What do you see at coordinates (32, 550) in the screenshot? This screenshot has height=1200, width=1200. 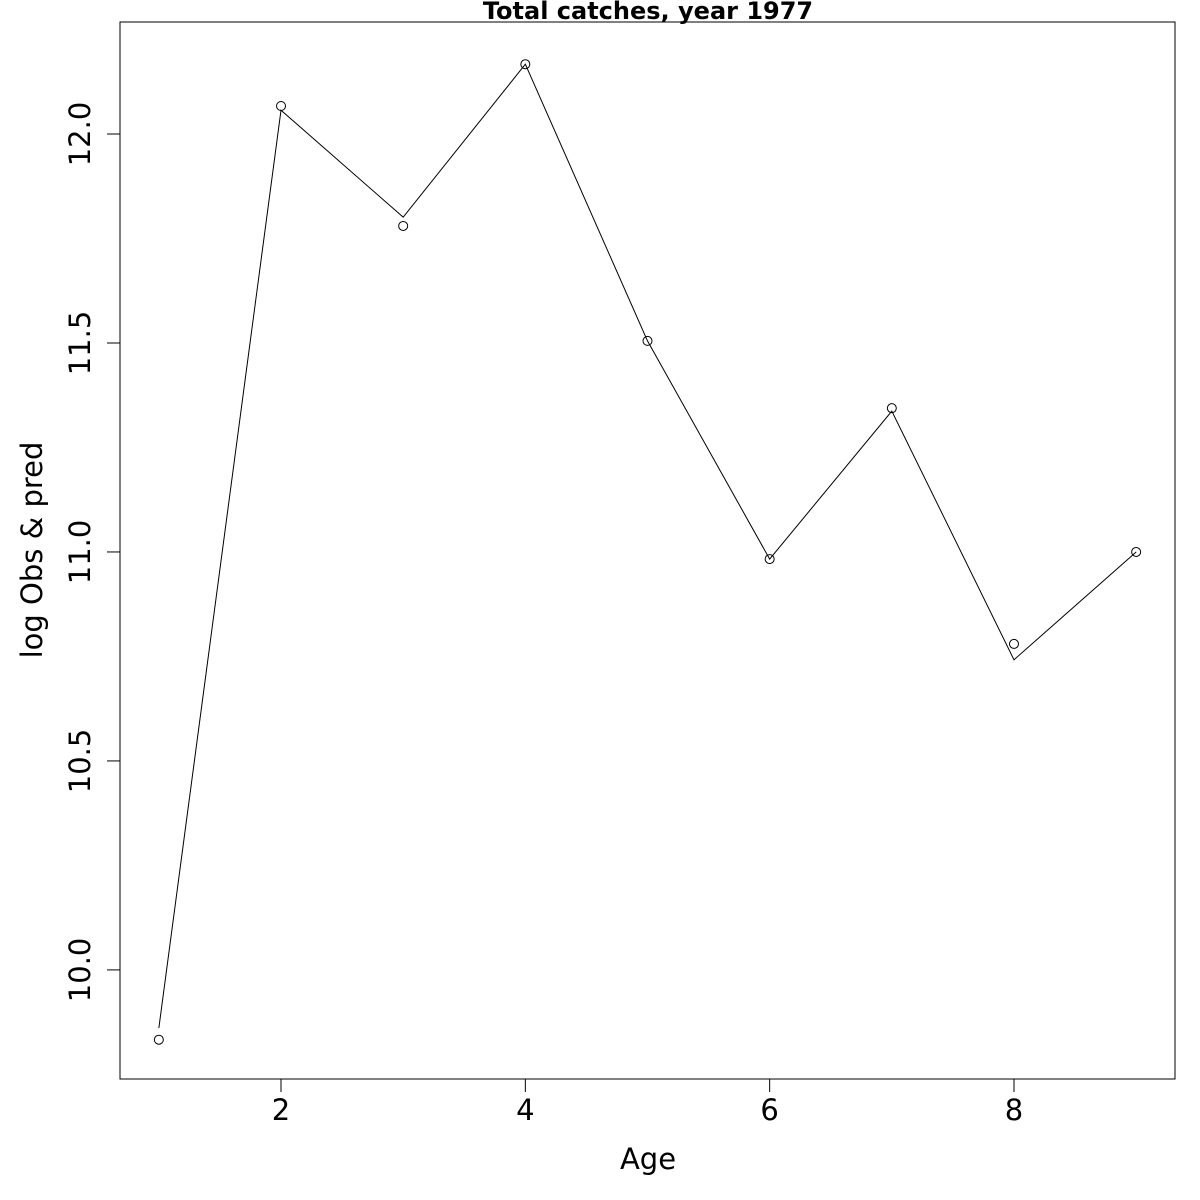 I see `y-axis-label: log Obs & pred` at bounding box center [32, 550].